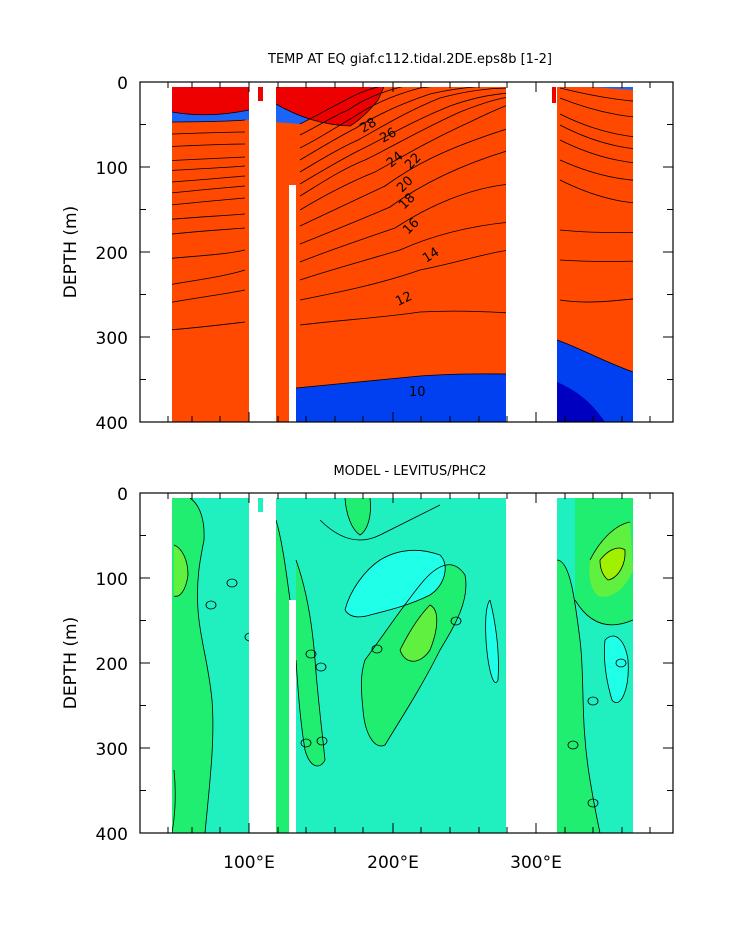 The width and height of the screenshot is (733, 945). What do you see at coordinates (389, 135) in the screenshot?
I see `contour-label-26: 26` at bounding box center [389, 135].